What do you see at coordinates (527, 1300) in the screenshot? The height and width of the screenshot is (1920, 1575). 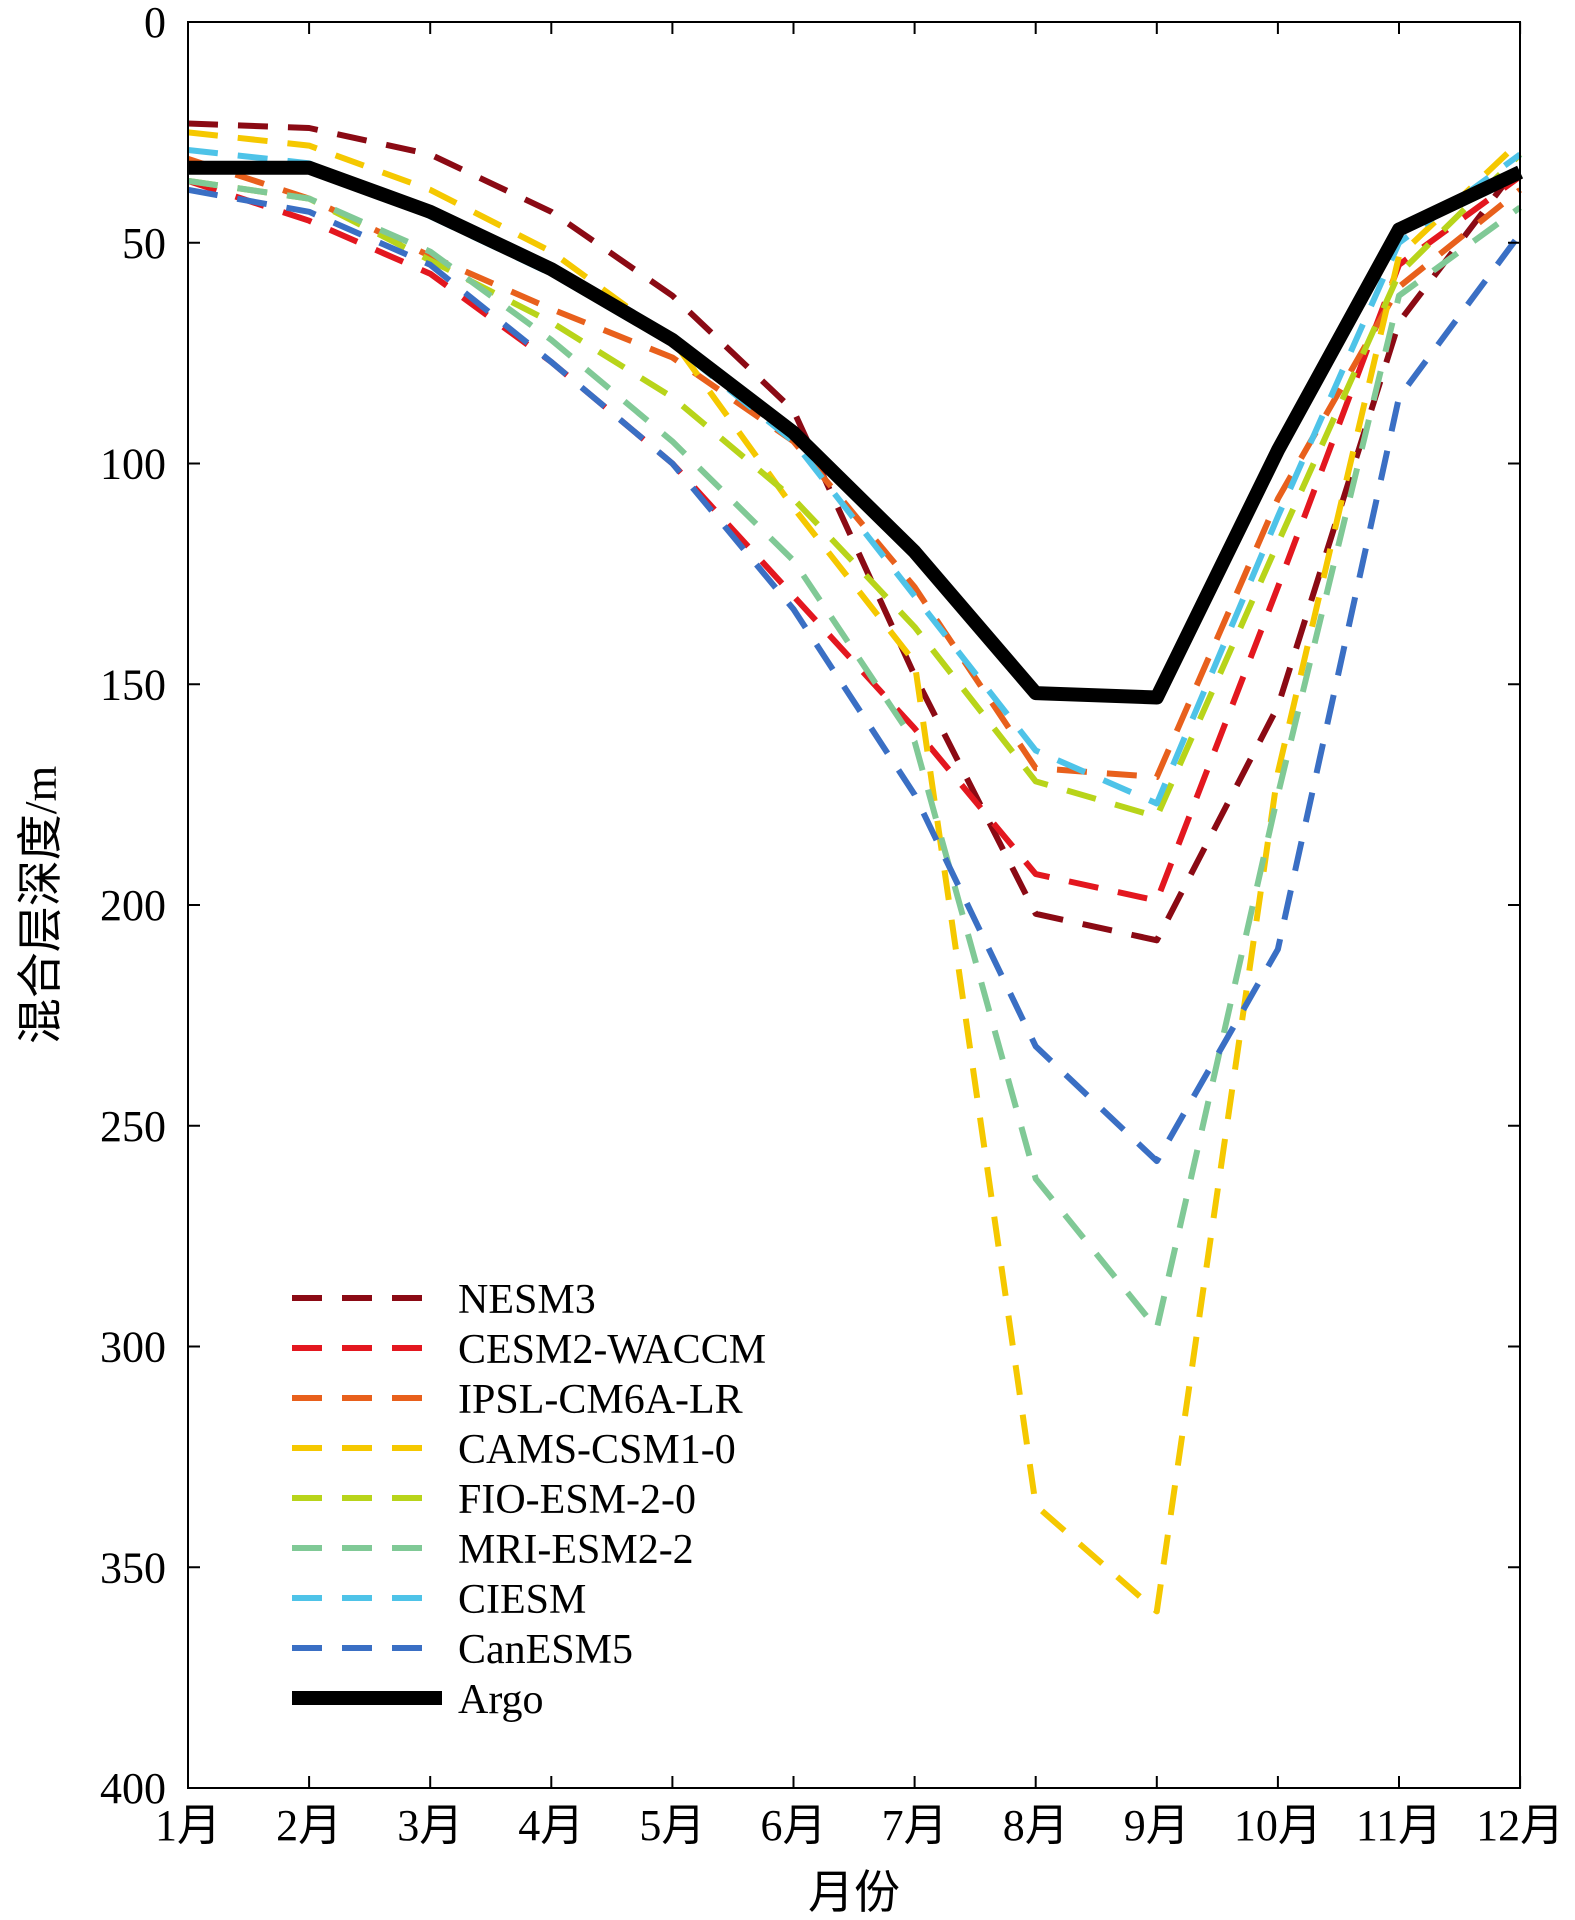 I see `legend-label-nesm3: NESM3` at bounding box center [527, 1300].